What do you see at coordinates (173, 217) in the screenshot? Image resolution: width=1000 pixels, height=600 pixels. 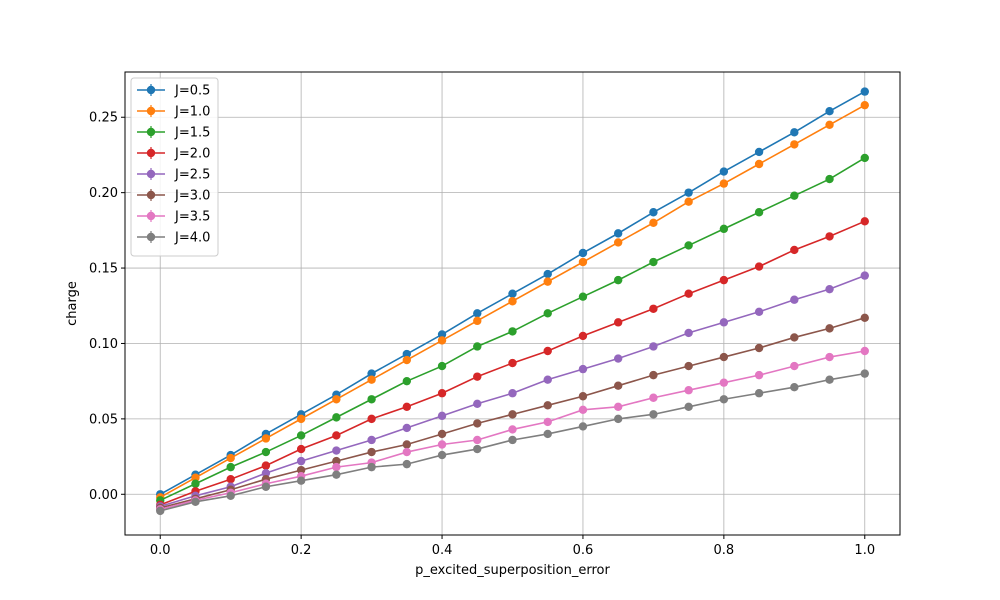 I see `legend-item: J=3.5` at bounding box center [173, 217].